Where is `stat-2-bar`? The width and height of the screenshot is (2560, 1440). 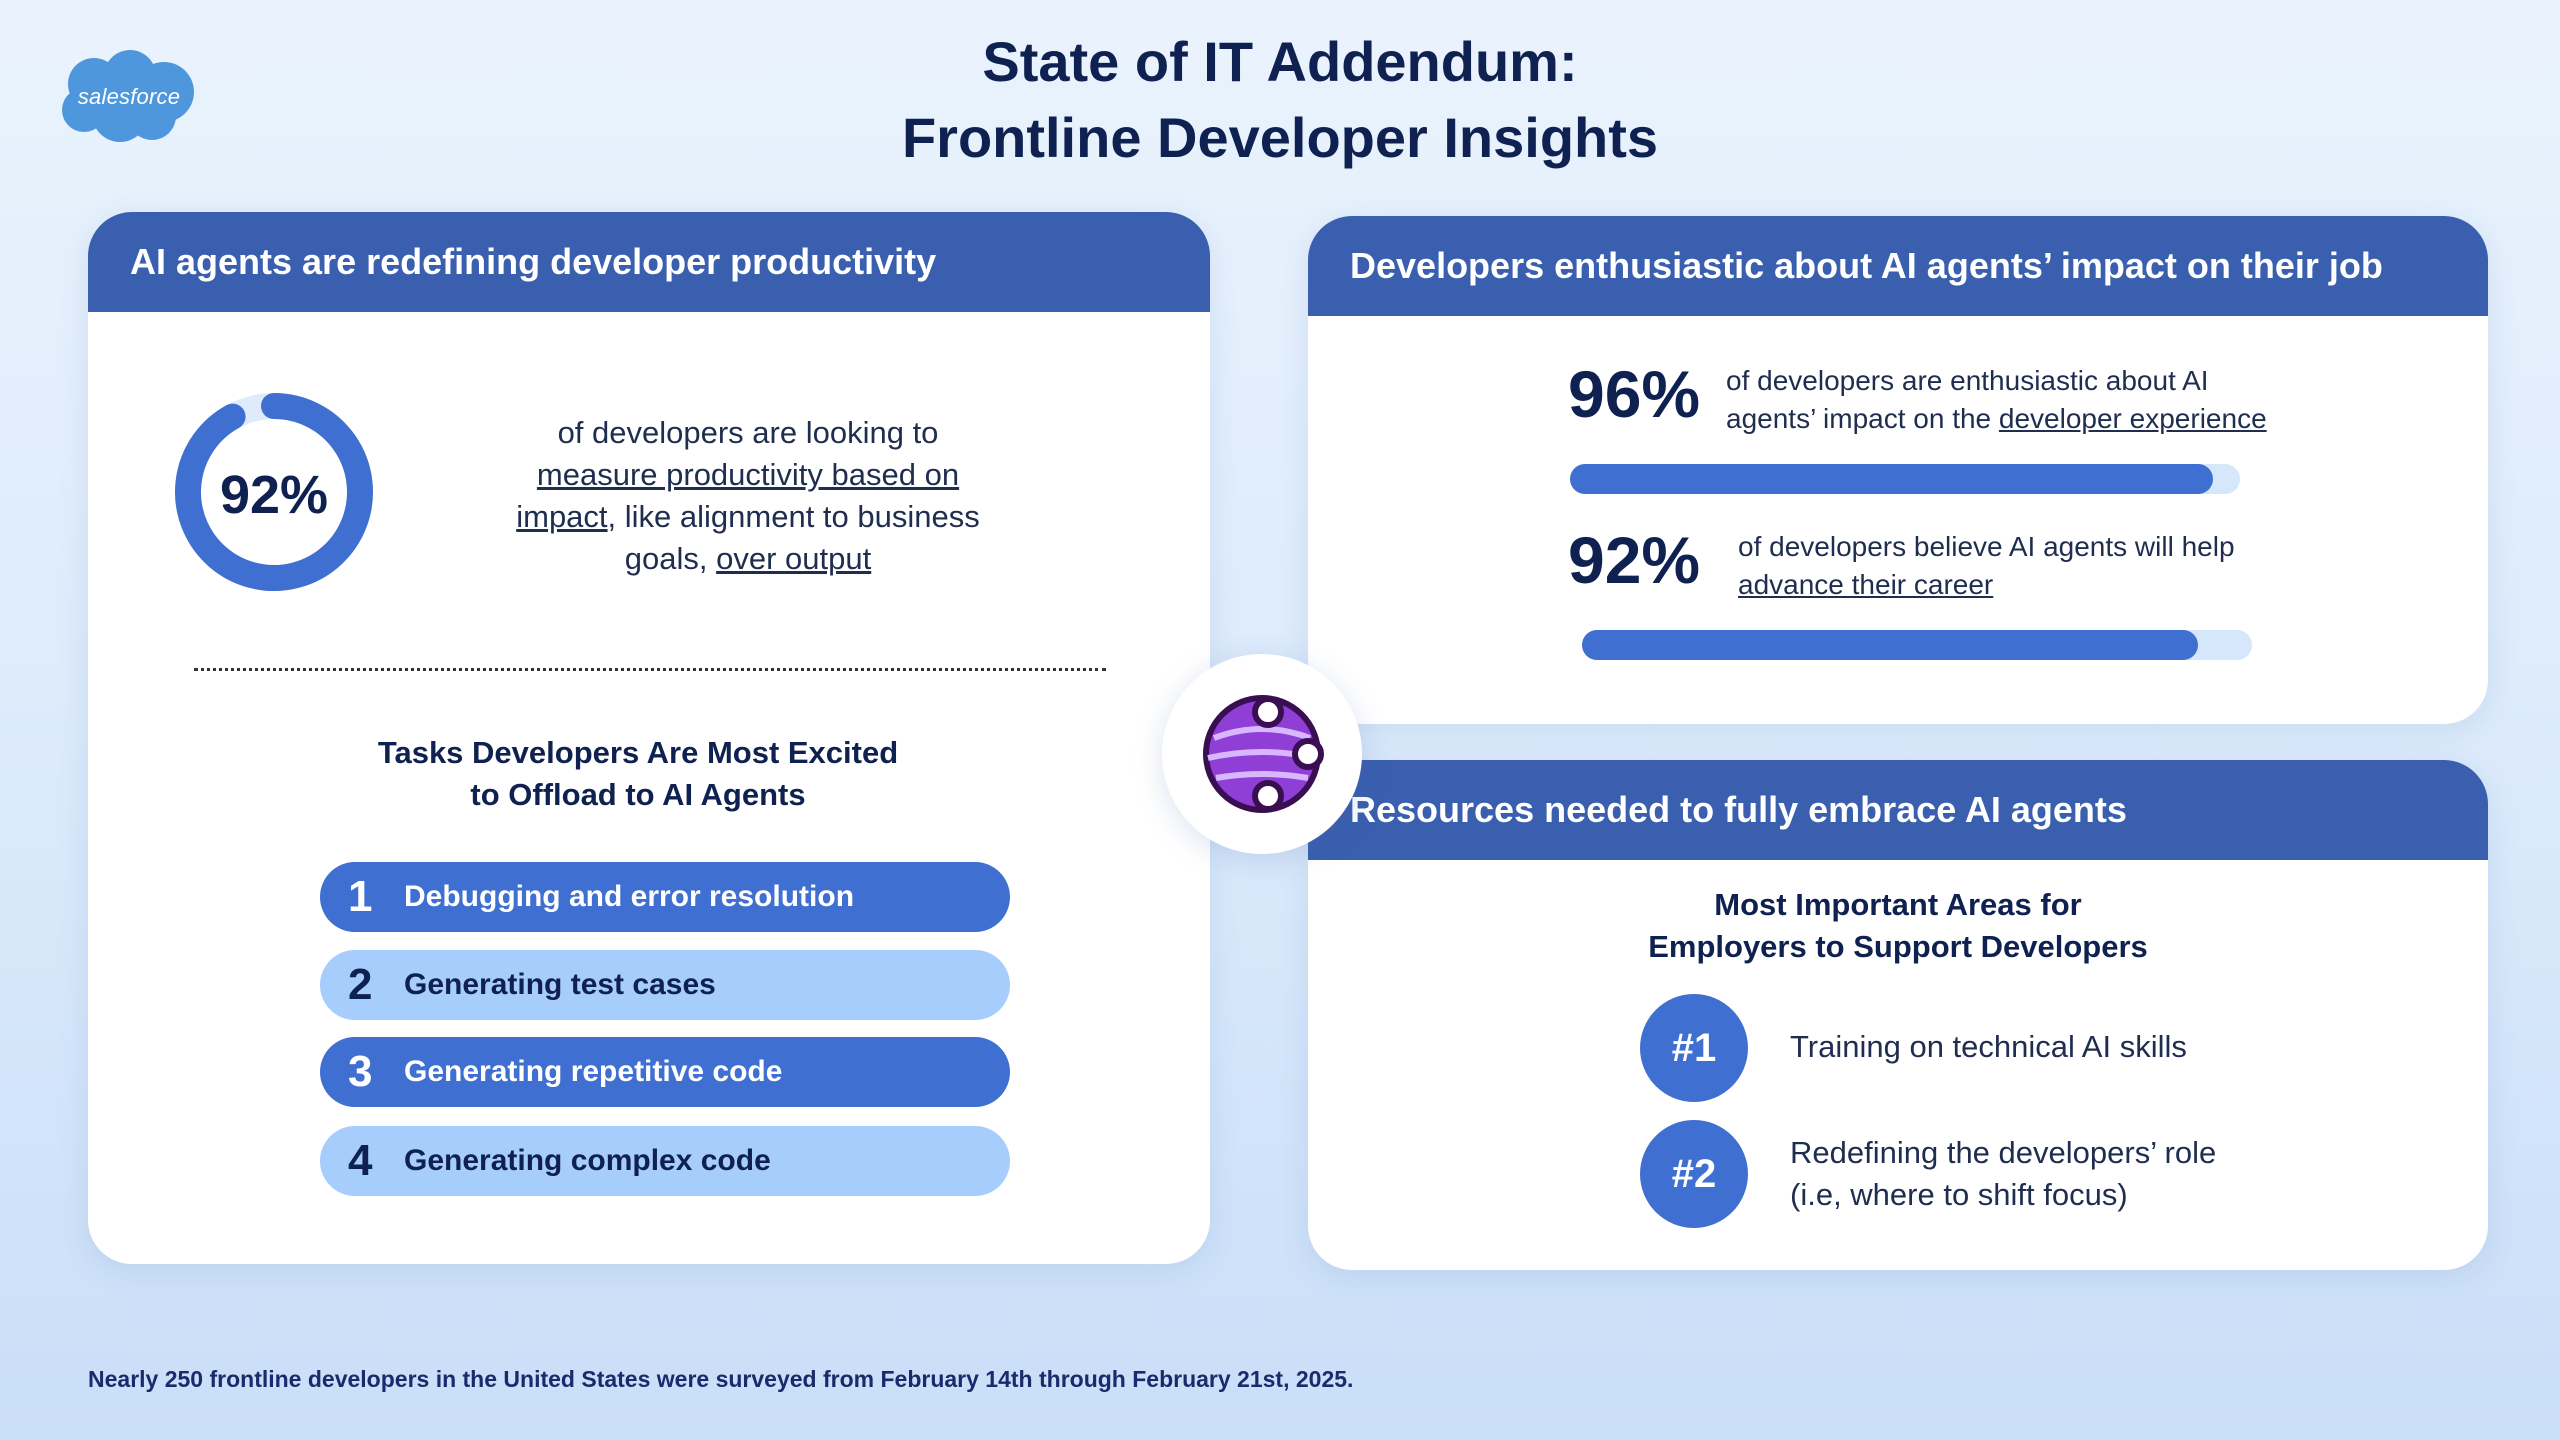 stat-2-bar is located at coordinates (1917, 645).